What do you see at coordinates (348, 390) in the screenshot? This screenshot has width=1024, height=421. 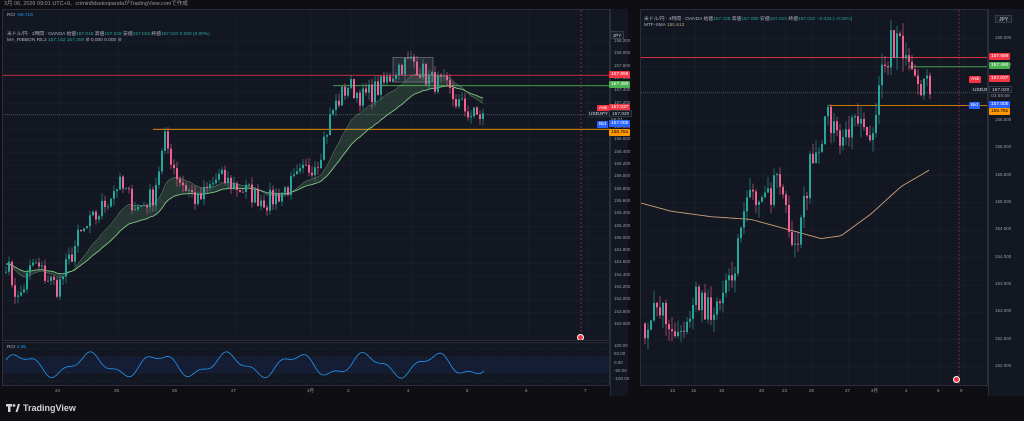 I see `date-tick: 3` at bounding box center [348, 390].